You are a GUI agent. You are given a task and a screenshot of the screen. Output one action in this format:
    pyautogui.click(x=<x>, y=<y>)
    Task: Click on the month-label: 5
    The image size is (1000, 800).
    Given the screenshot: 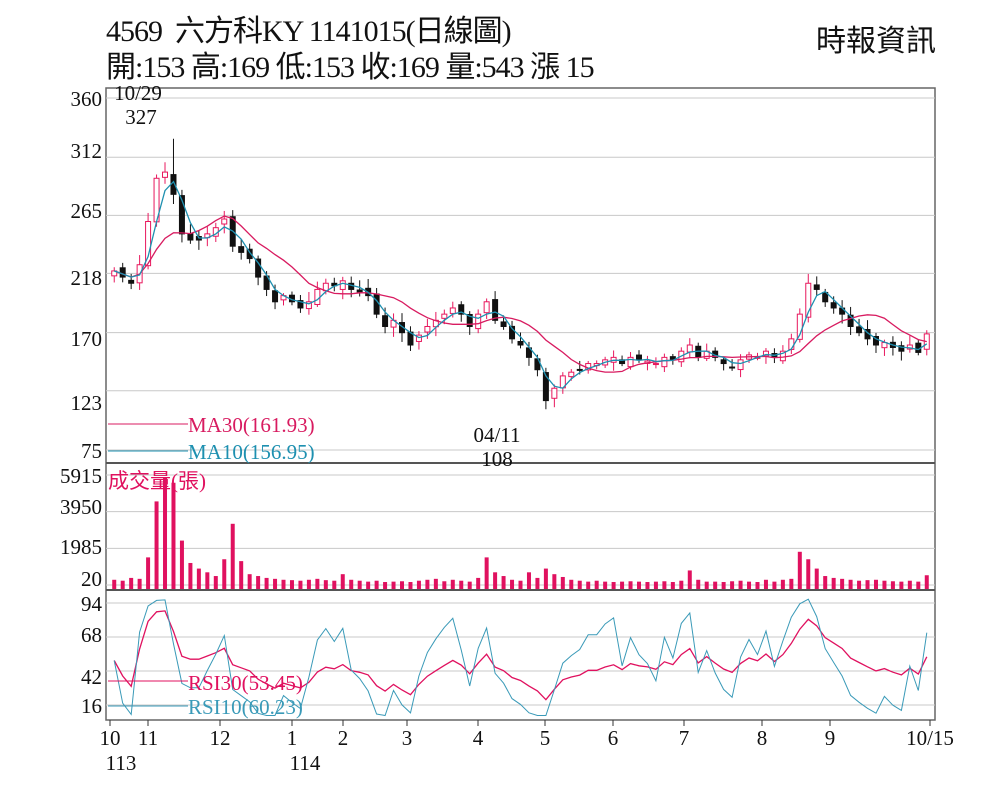 What is the action you would take?
    pyautogui.click(x=545, y=738)
    